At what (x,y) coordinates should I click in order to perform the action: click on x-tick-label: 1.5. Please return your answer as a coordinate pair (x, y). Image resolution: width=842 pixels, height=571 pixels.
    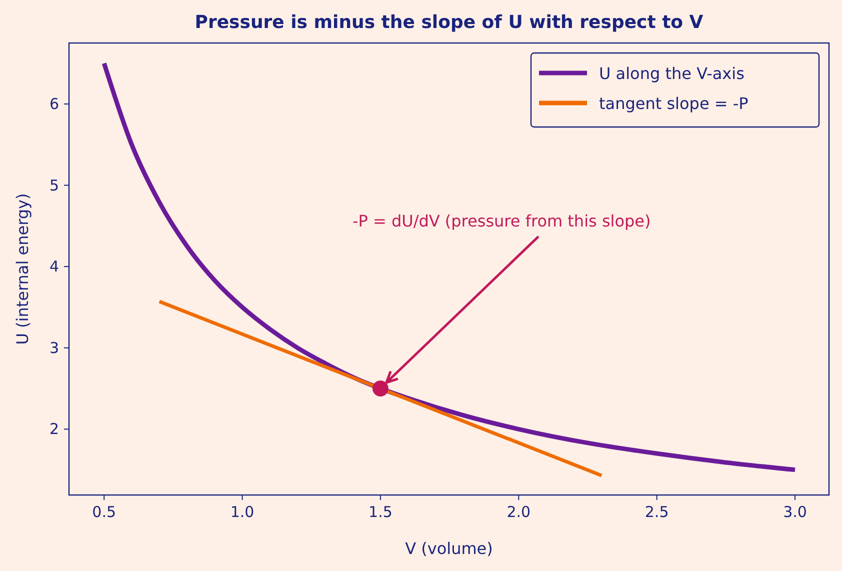
    Looking at the image, I should click on (380, 512).